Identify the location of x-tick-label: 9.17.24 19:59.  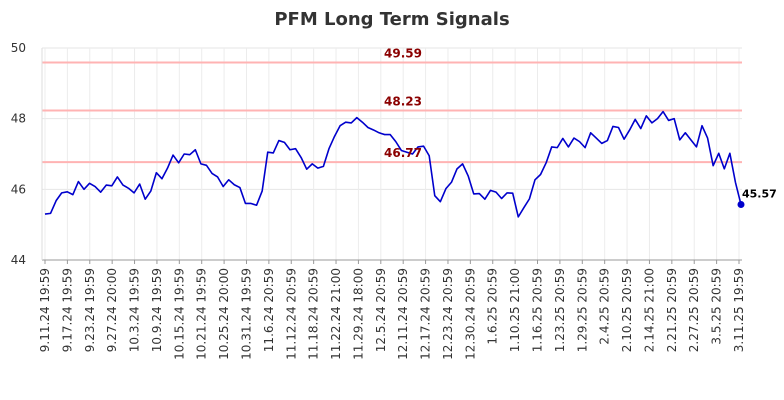
(67, 310).